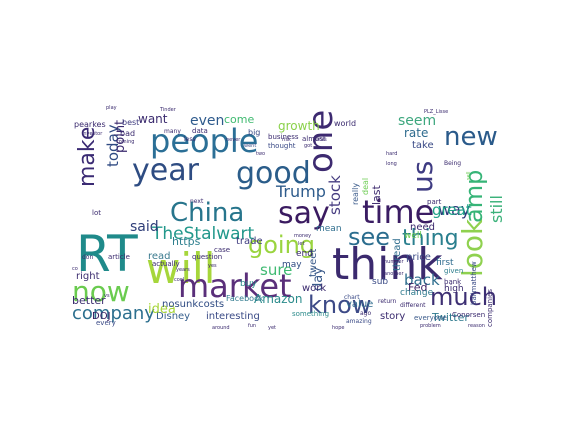 The height and width of the screenshot is (432, 576). I want to click on cloud-word-see: see, so click(369, 237).